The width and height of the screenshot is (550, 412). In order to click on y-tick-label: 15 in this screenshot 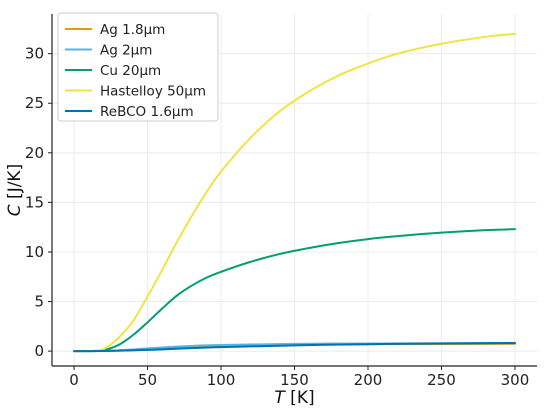, I will do `click(34, 202)`.